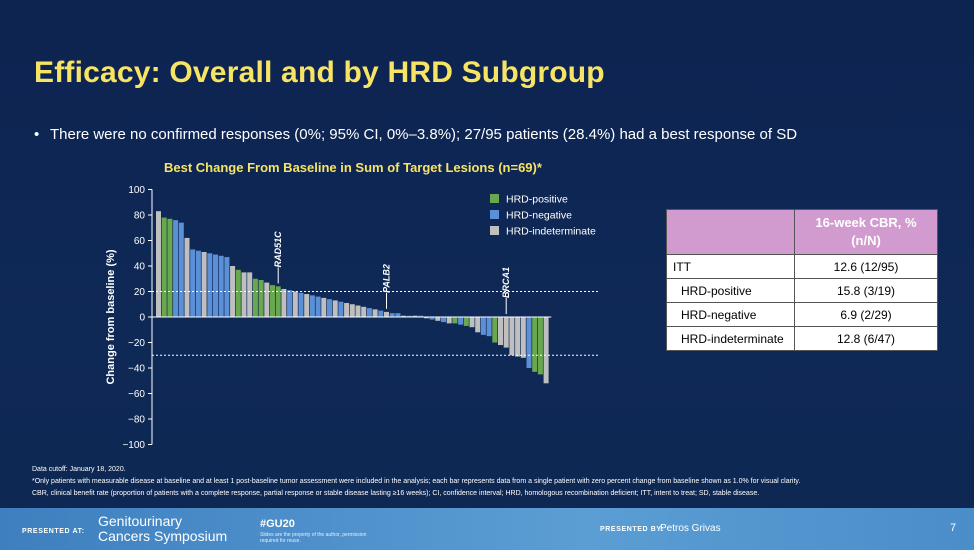 This screenshot has width=974, height=550. What do you see at coordinates (142, 318) in the screenshot?
I see `y-tick-label: 0` at bounding box center [142, 318].